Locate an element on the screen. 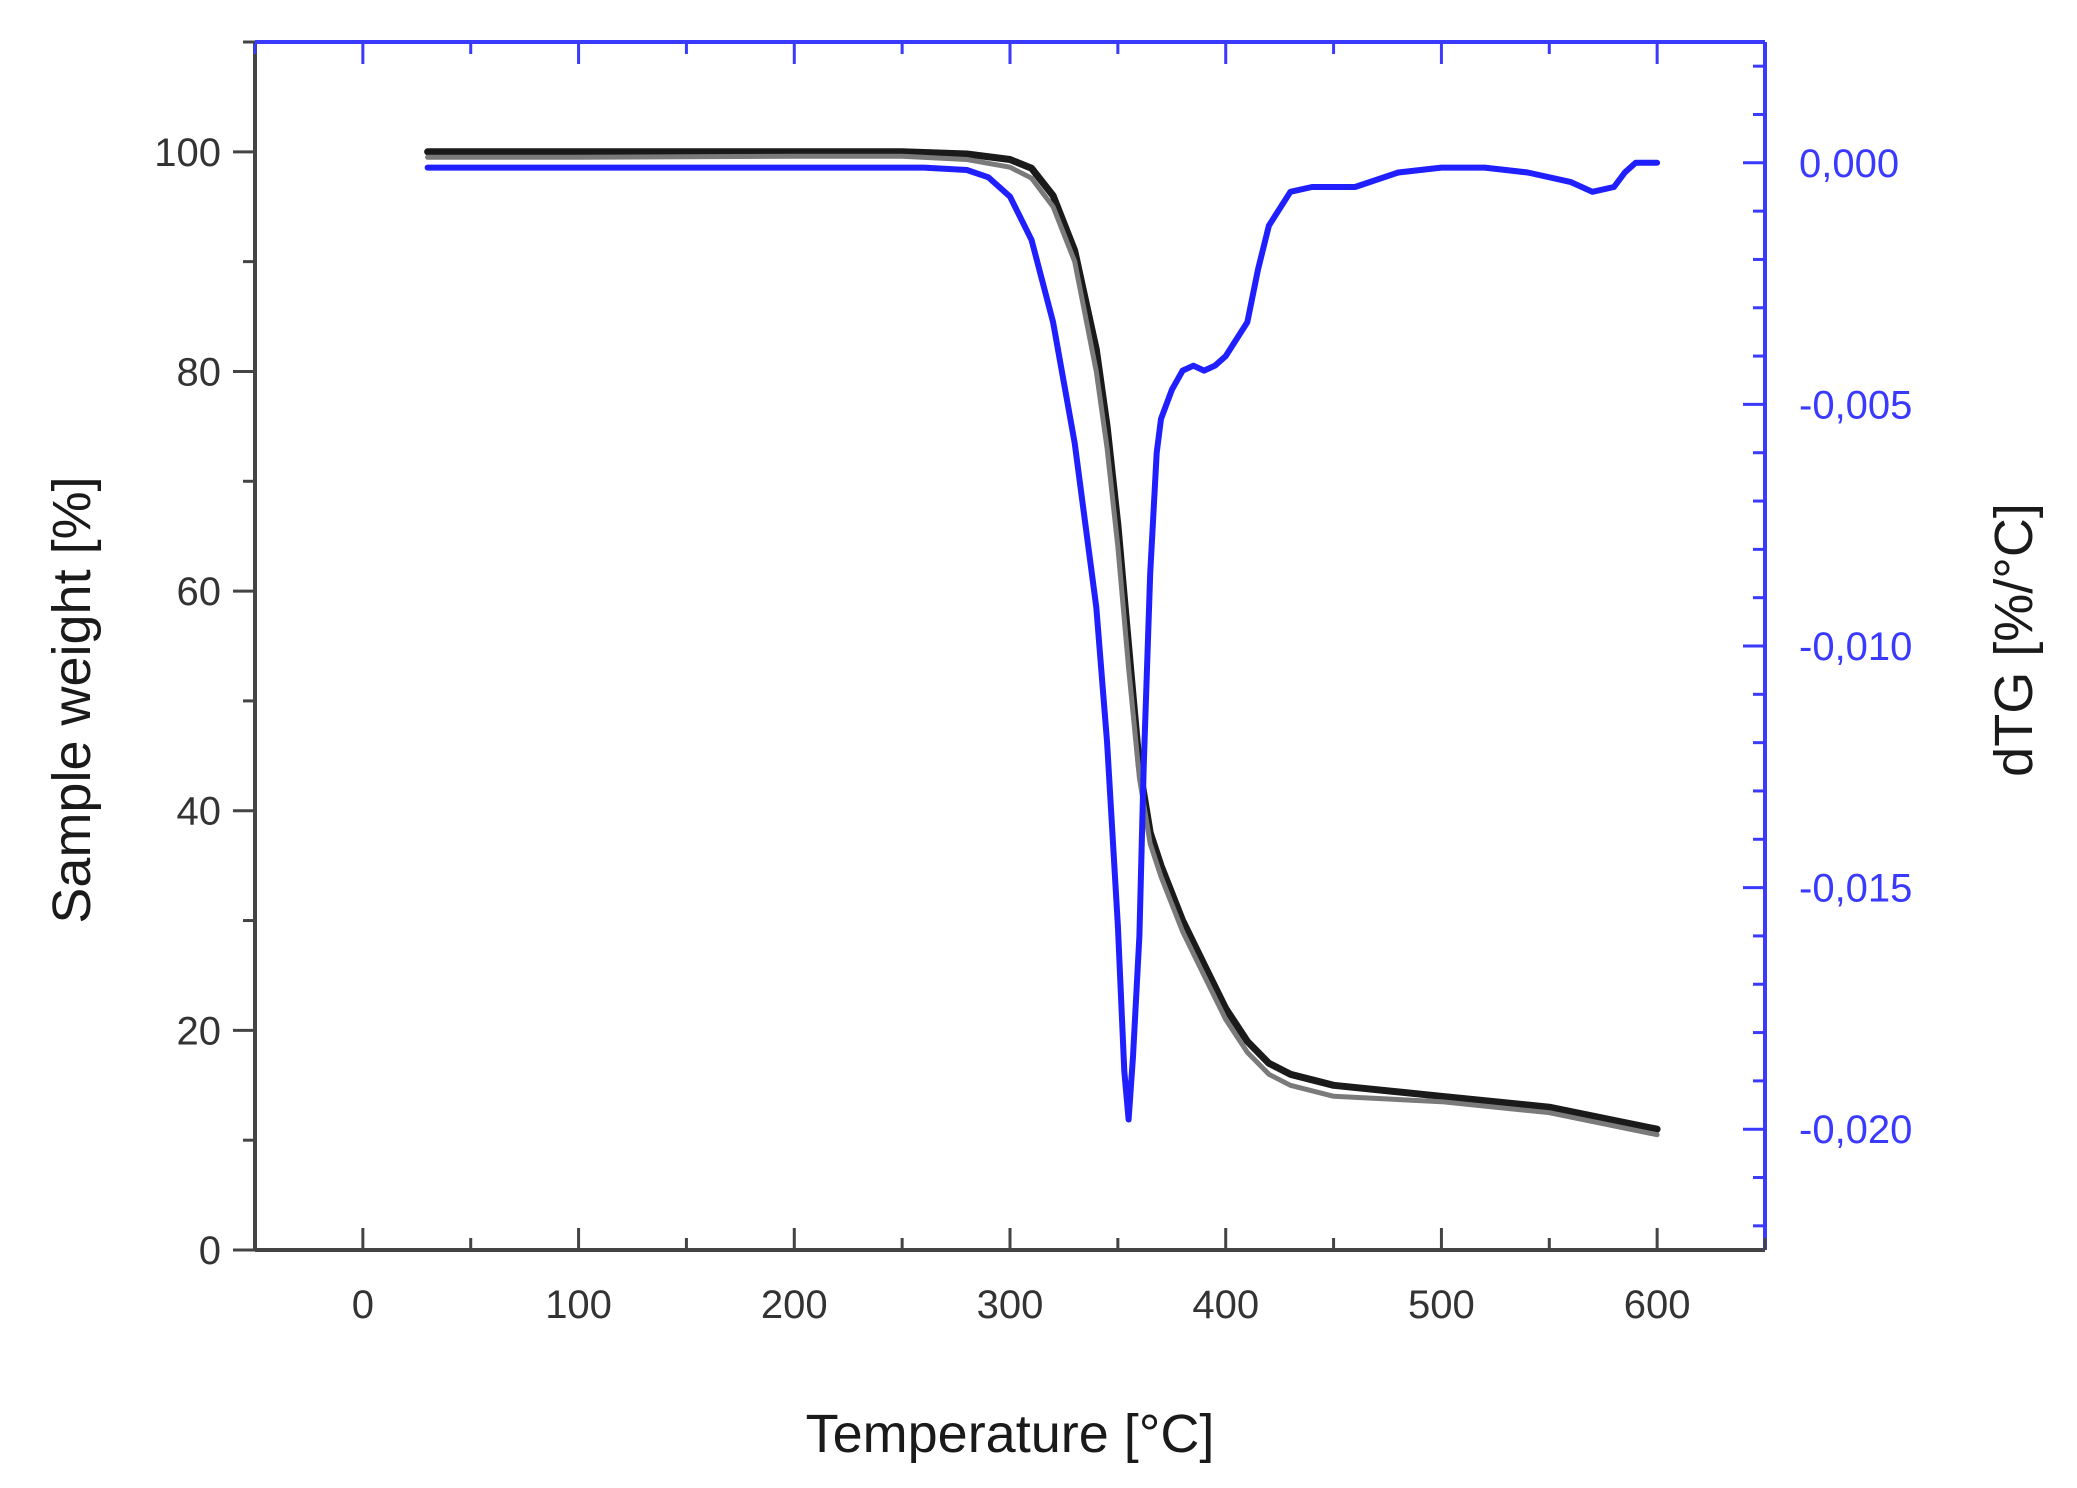 This screenshot has height=1488, width=2077. x-tick-label: 0 is located at coordinates (363, 1305).